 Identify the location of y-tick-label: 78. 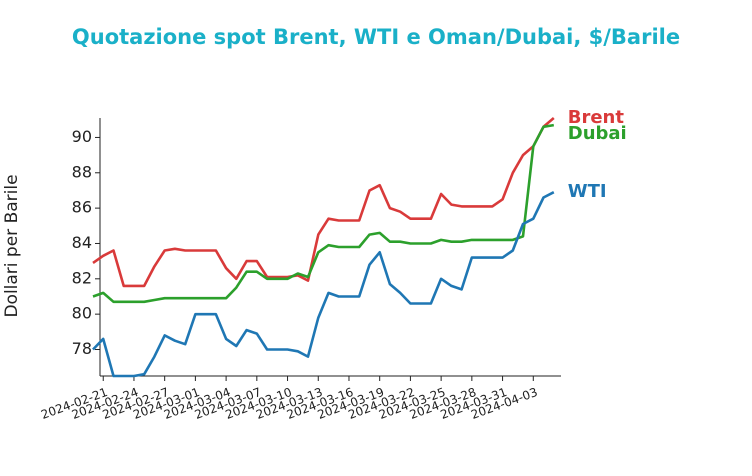
(82, 348).